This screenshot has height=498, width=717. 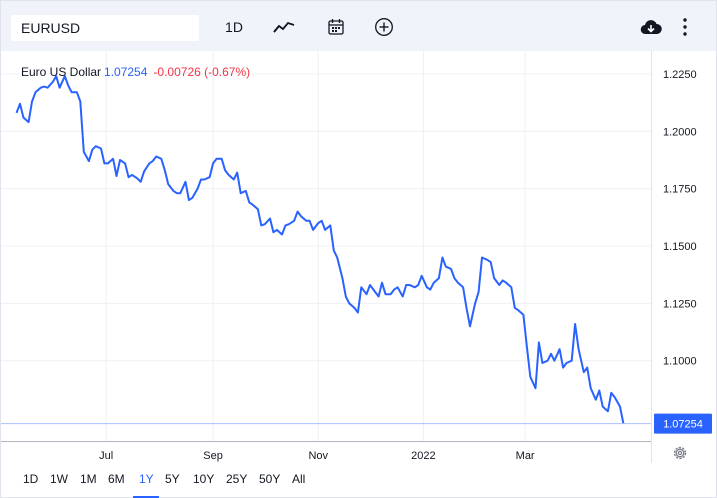 I want to click on calendar-icon, so click(x=336, y=27).